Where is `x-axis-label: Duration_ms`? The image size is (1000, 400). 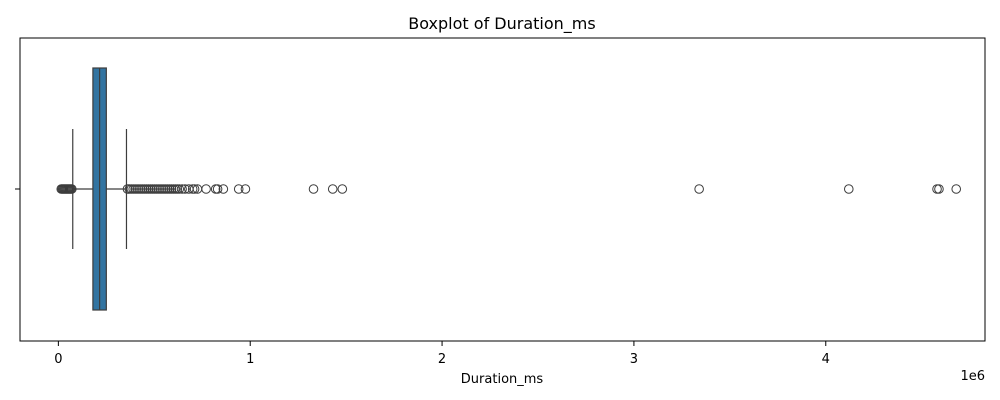 x-axis-label: Duration_ms is located at coordinates (502, 379).